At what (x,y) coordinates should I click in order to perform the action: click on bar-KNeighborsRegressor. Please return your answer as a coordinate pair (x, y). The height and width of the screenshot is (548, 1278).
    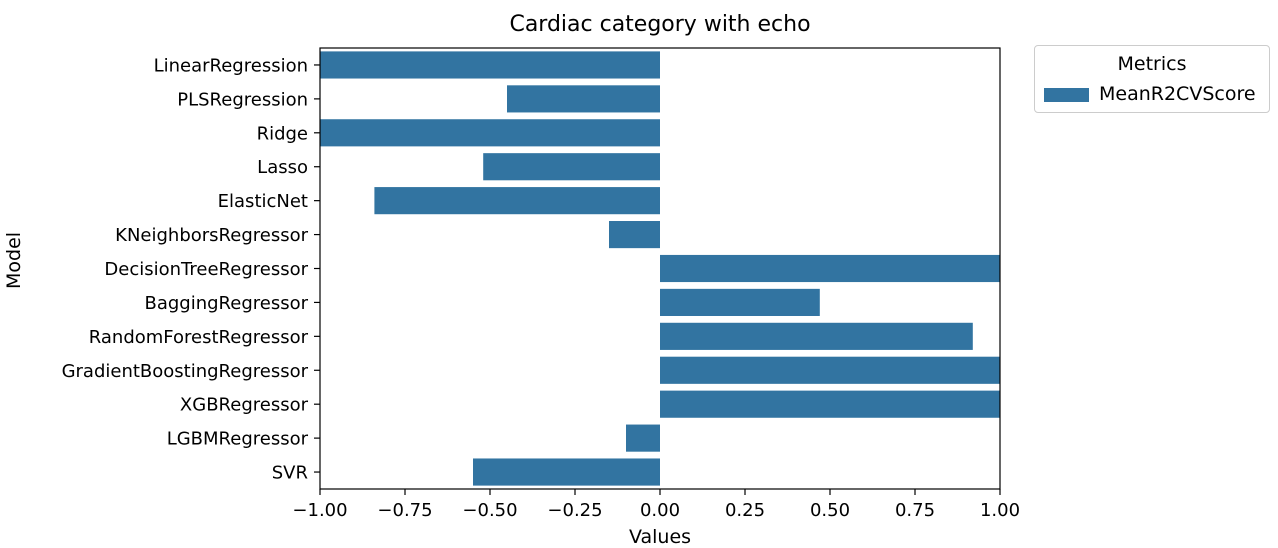
    Looking at the image, I should click on (634, 235).